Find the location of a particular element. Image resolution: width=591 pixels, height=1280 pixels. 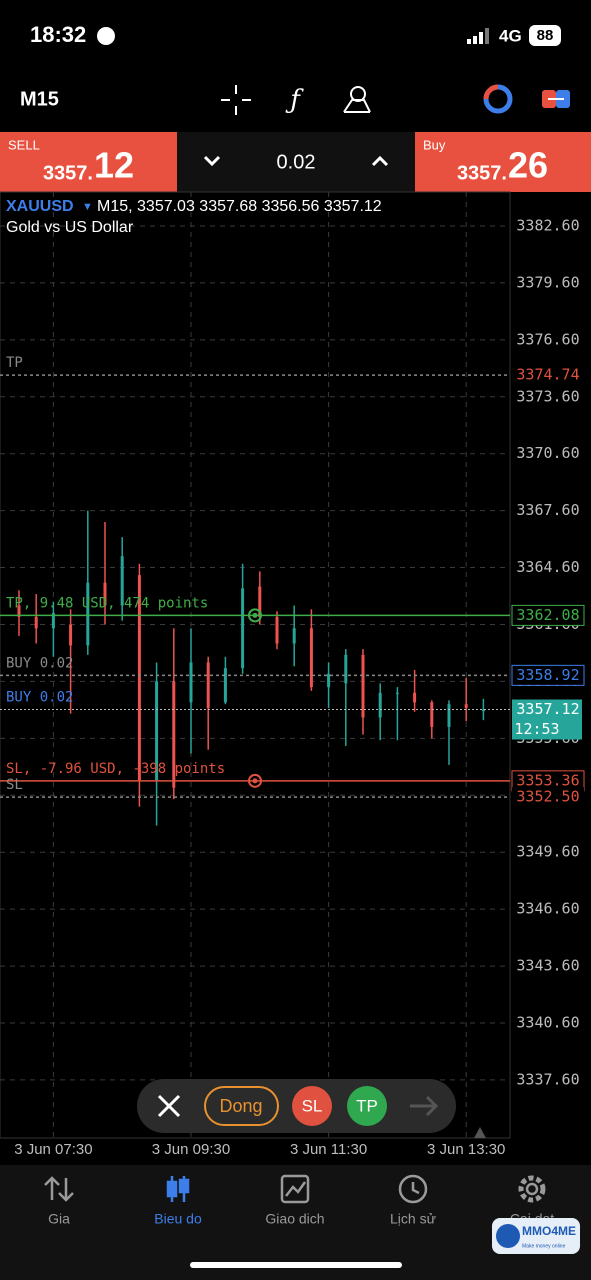

y-tick-label: 3367.60 is located at coordinates (547, 510).